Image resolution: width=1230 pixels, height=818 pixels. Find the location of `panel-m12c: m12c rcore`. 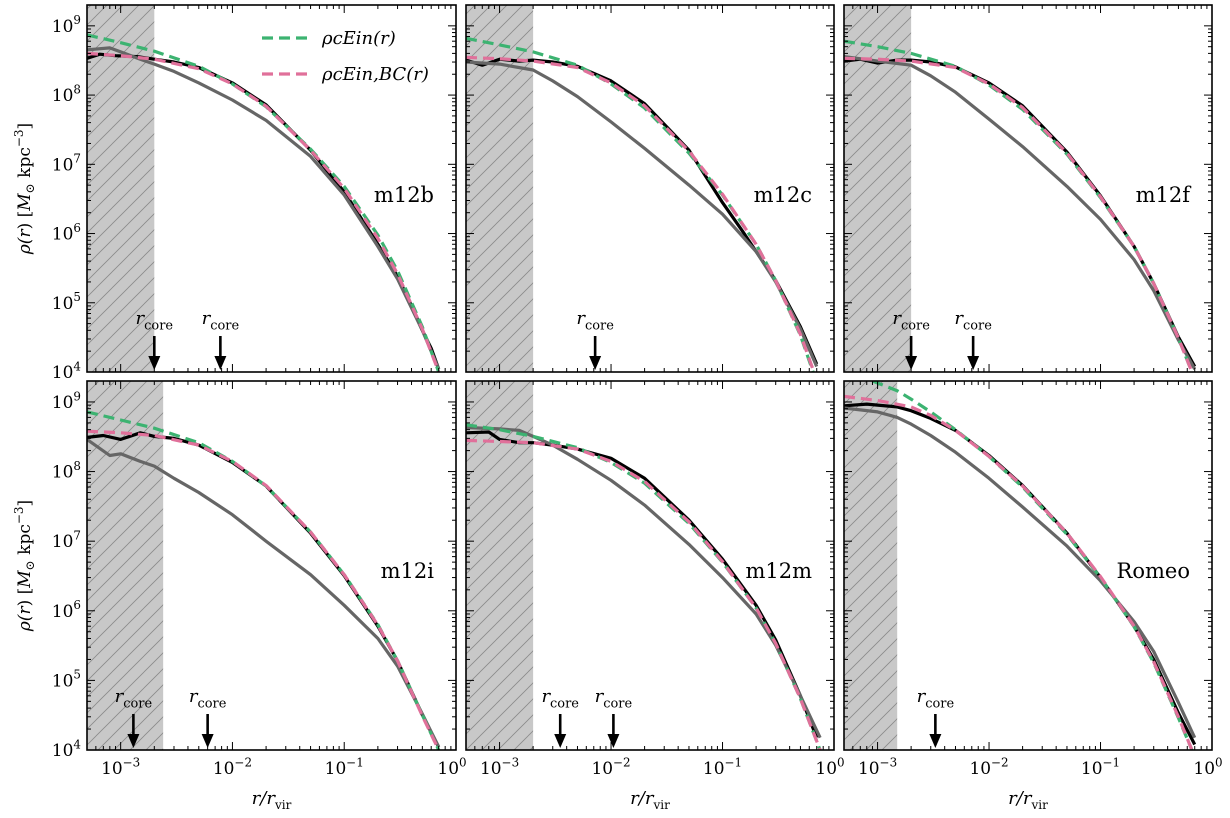

panel-m12c: m12c rcore is located at coordinates (650, 188).